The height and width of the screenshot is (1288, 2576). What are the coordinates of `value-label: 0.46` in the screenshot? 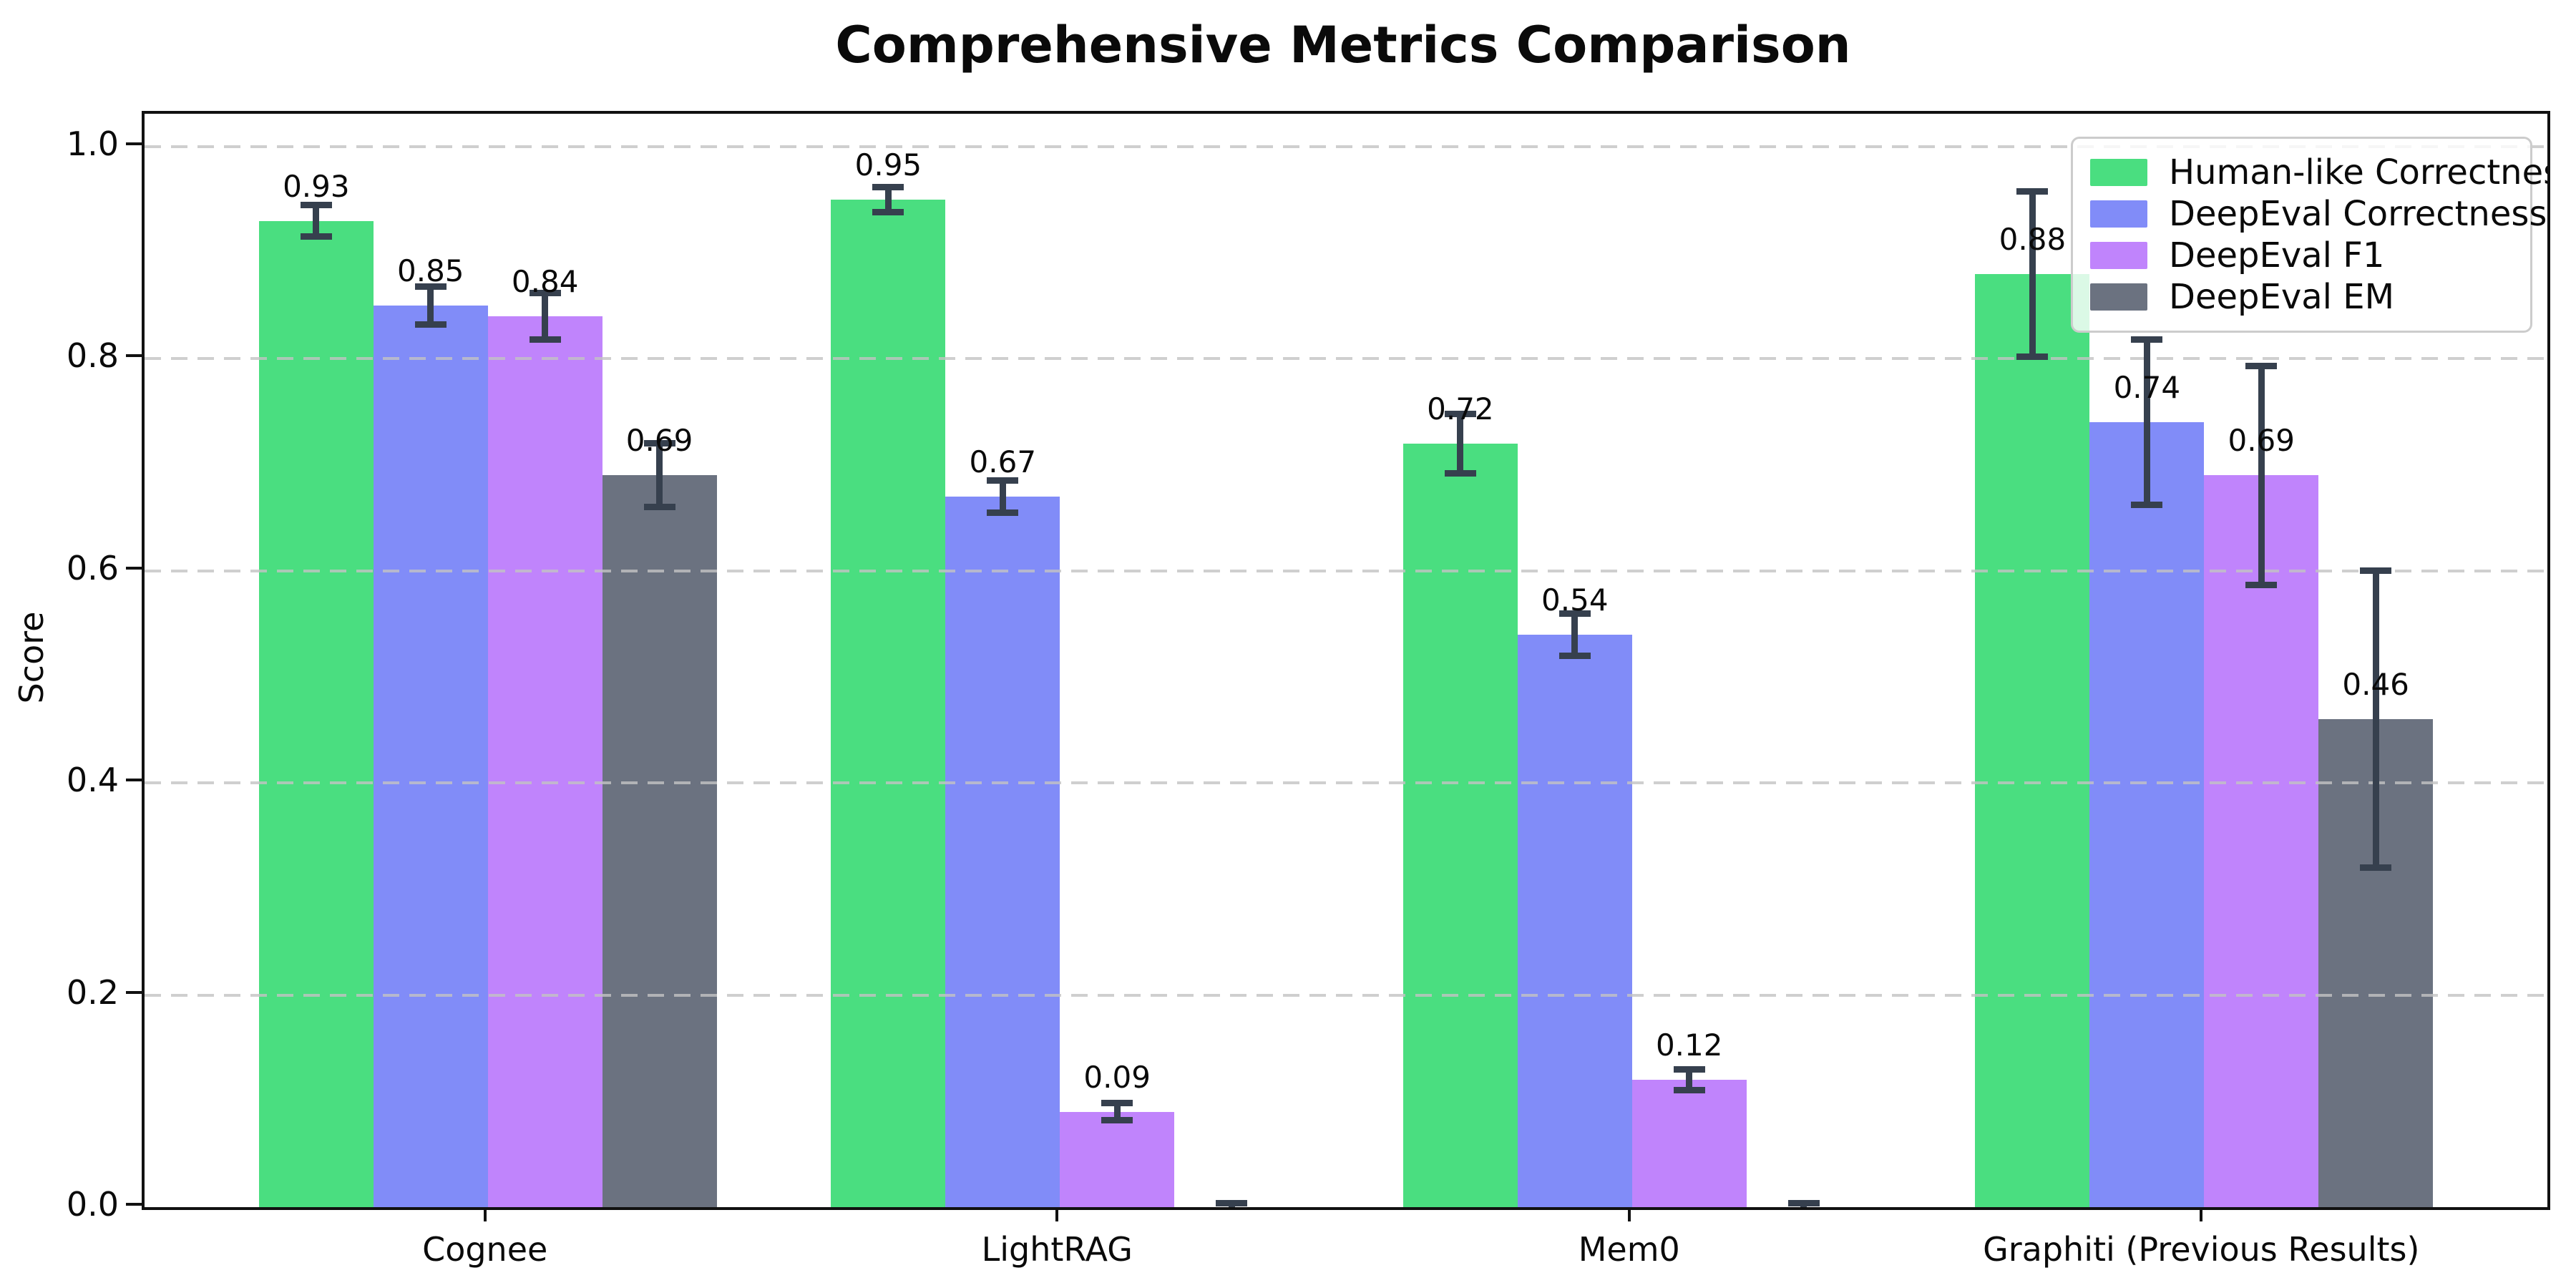 It's located at (2375, 685).